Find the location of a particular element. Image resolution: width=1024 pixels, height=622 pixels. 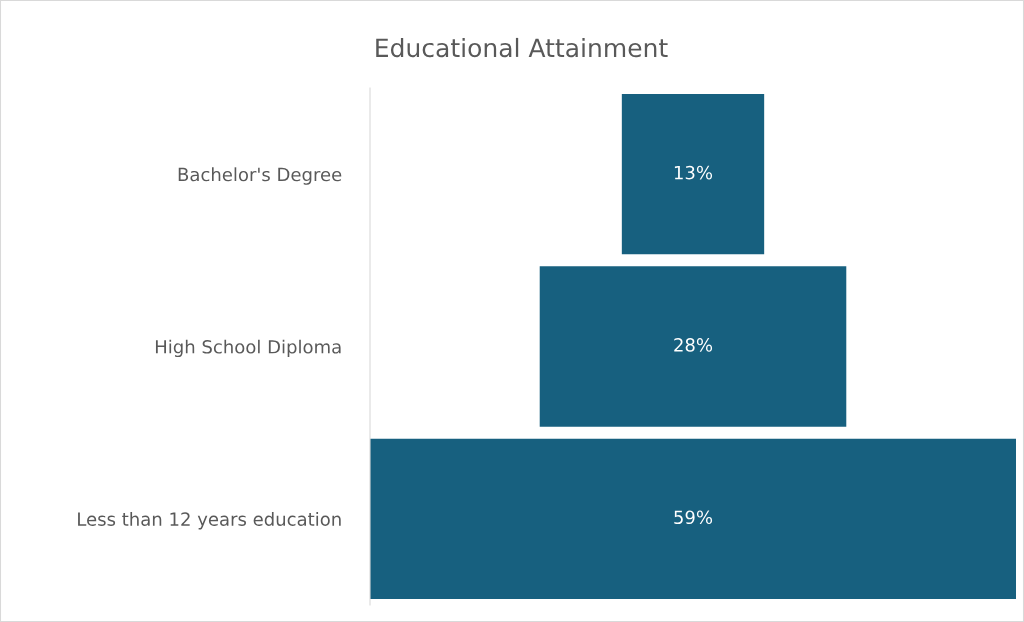

category-label: Bachelor's Degree is located at coordinates (260, 176).